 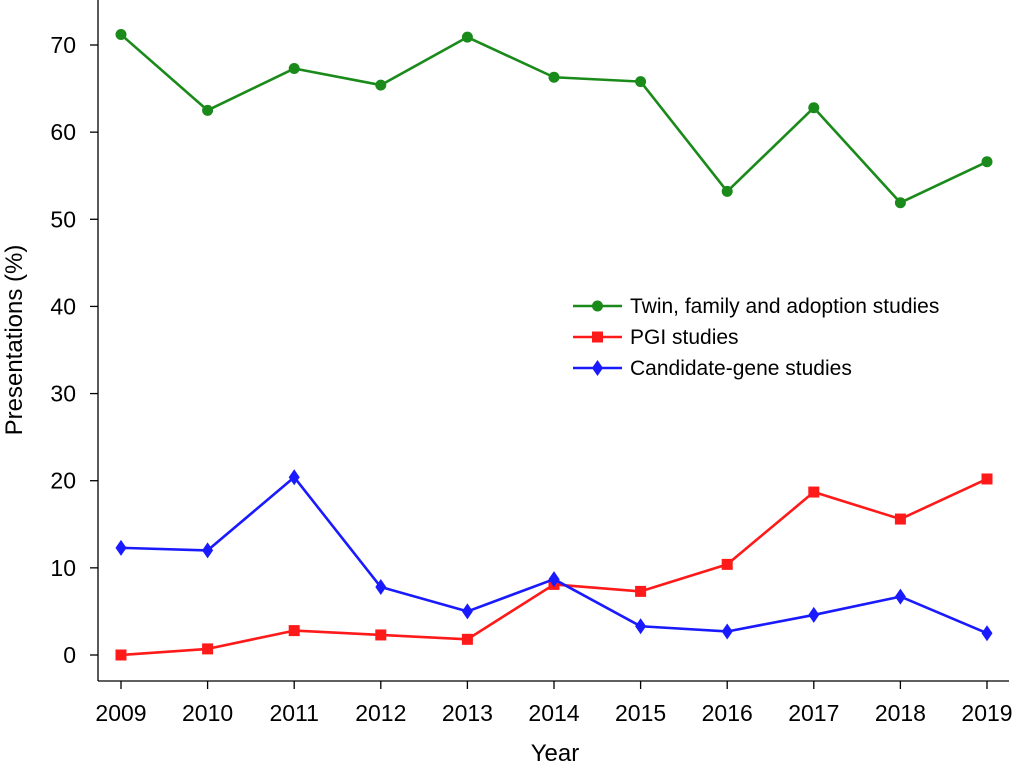 What do you see at coordinates (207, 713) in the screenshot?
I see `x-tick-label: 2010` at bounding box center [207, 713].